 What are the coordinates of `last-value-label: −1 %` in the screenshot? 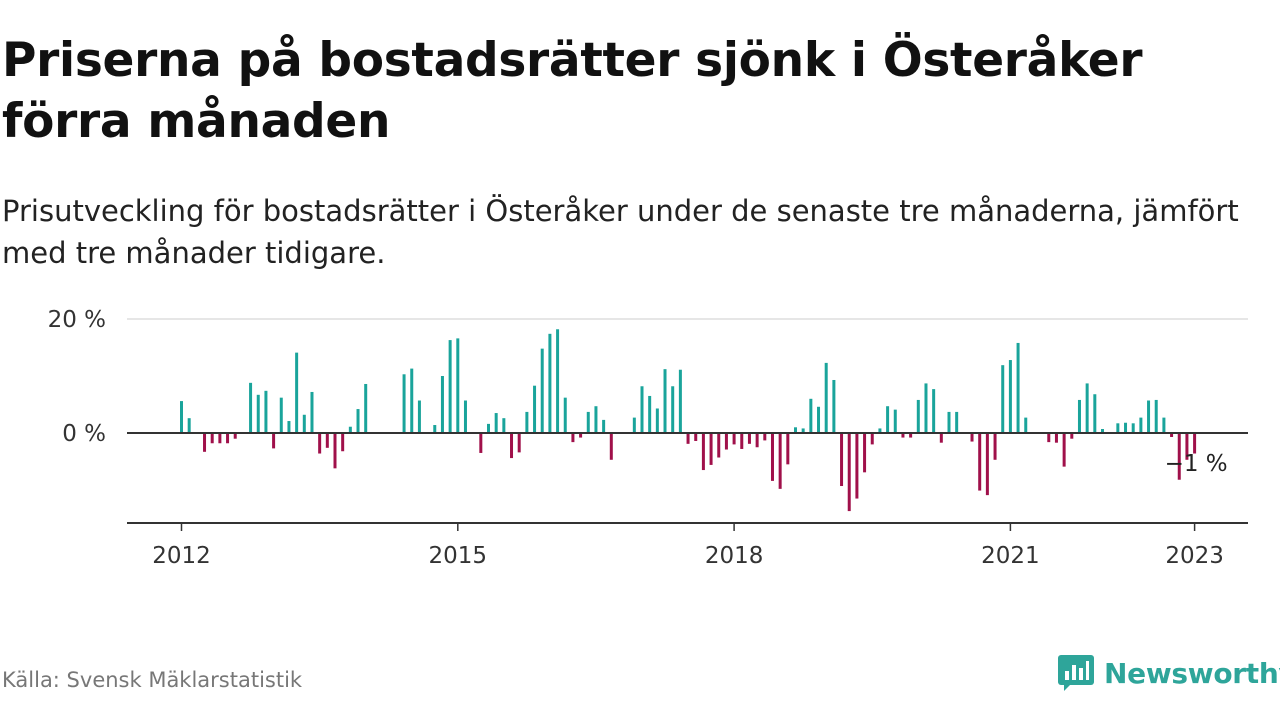 It's located at (1196, 464).